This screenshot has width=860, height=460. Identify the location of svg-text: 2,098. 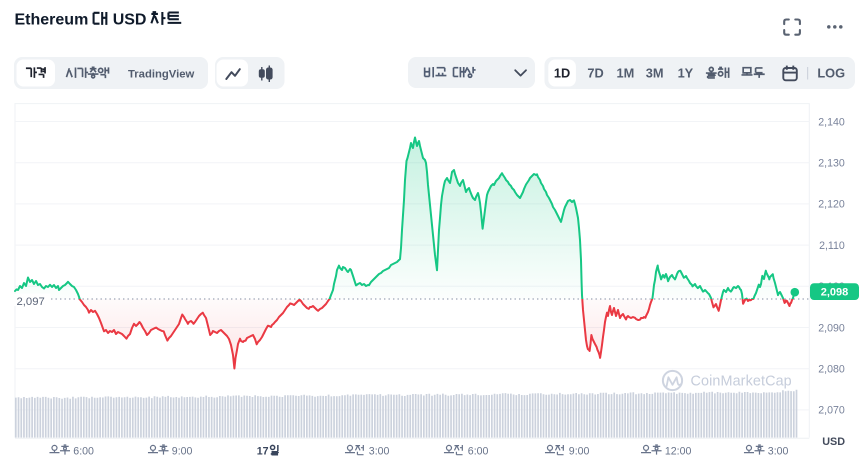
(835, 293).